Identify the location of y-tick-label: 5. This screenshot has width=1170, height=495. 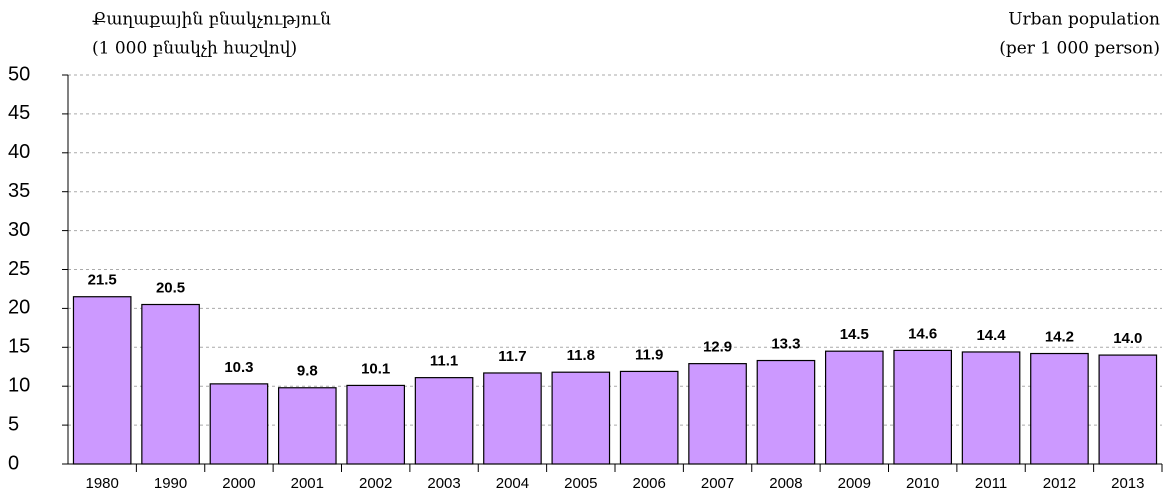
(13, 424).